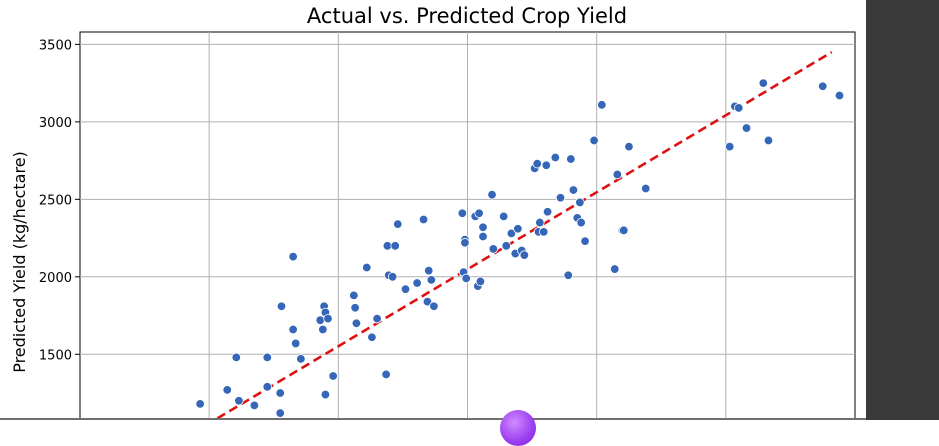 This screenshot has width=939, height=446. I want to click on window-bottom-border, so click(433, 419).